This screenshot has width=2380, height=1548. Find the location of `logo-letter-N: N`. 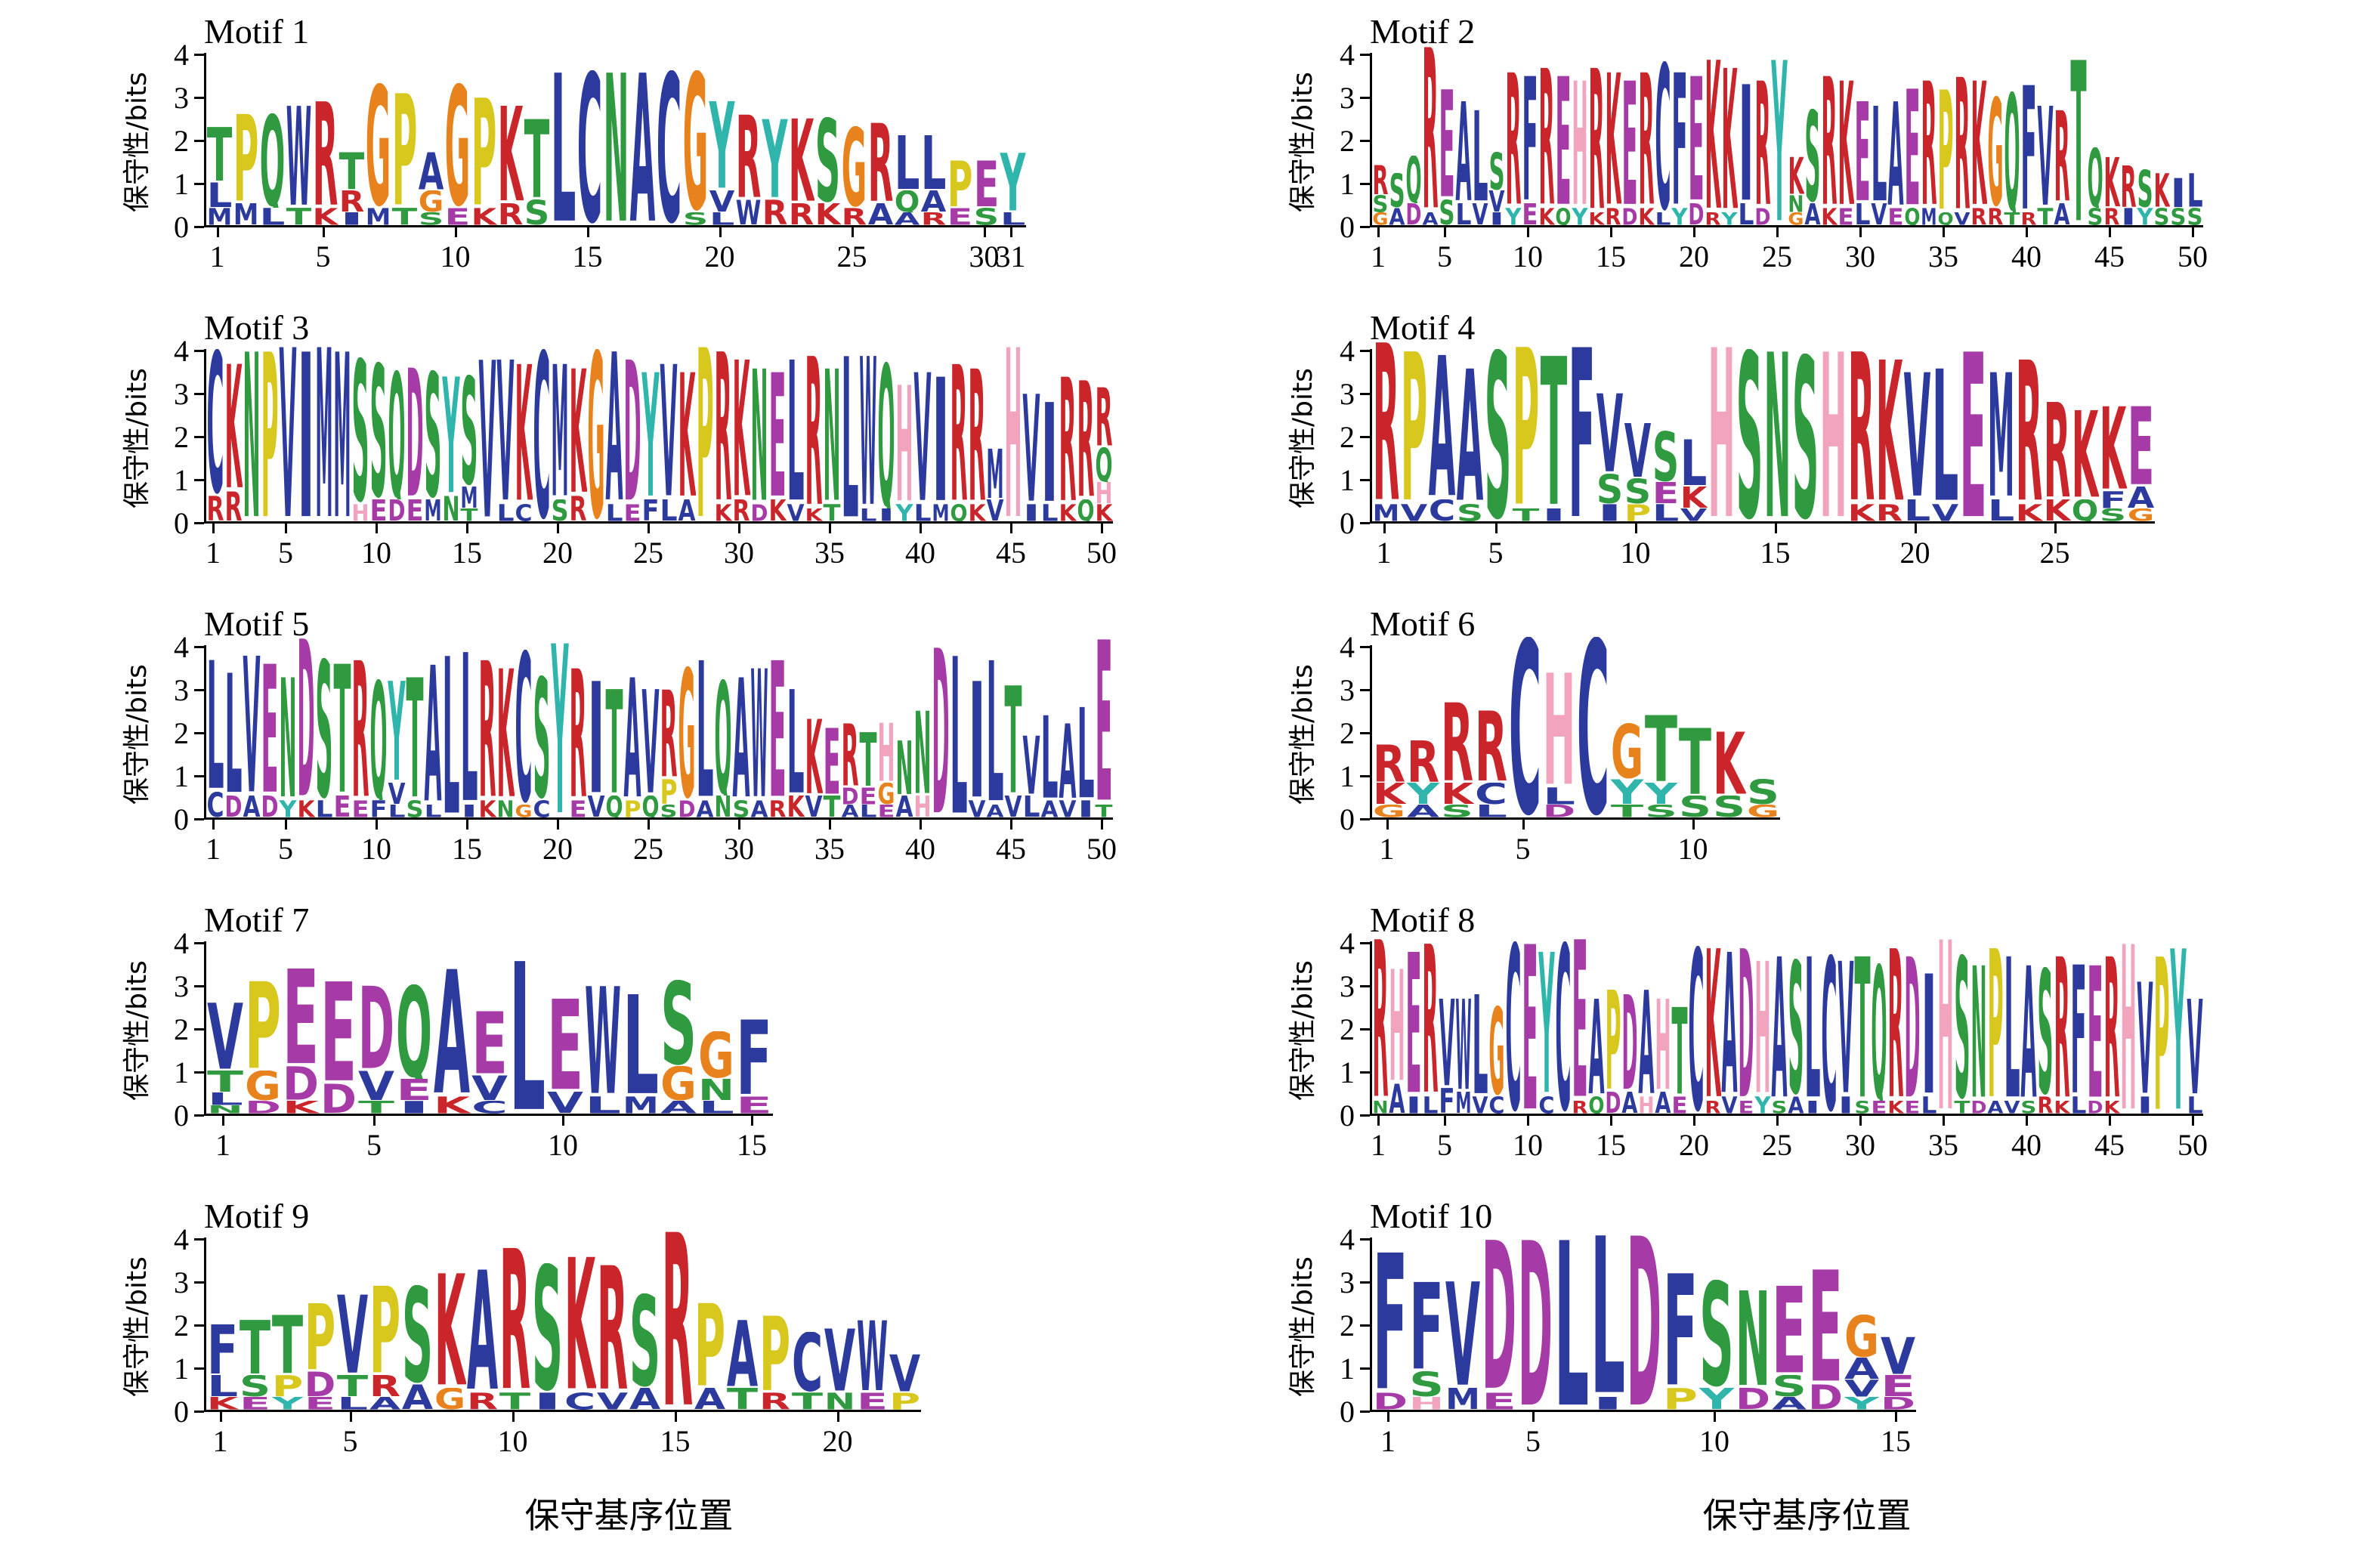

logo-letter-N: N is located at coordinates (505, 808).